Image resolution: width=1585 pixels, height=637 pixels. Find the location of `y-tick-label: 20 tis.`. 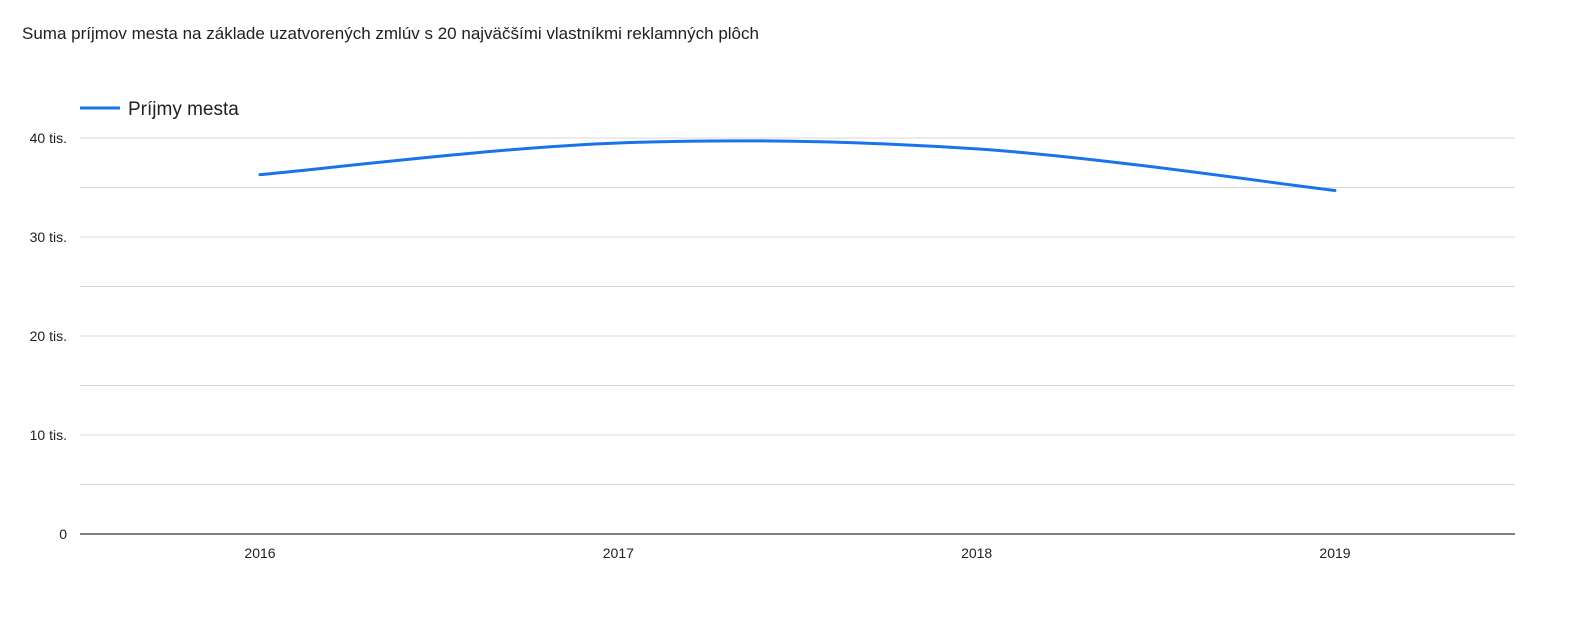

y-tick-label: 20 tis. is located at coordinates (48, 336).